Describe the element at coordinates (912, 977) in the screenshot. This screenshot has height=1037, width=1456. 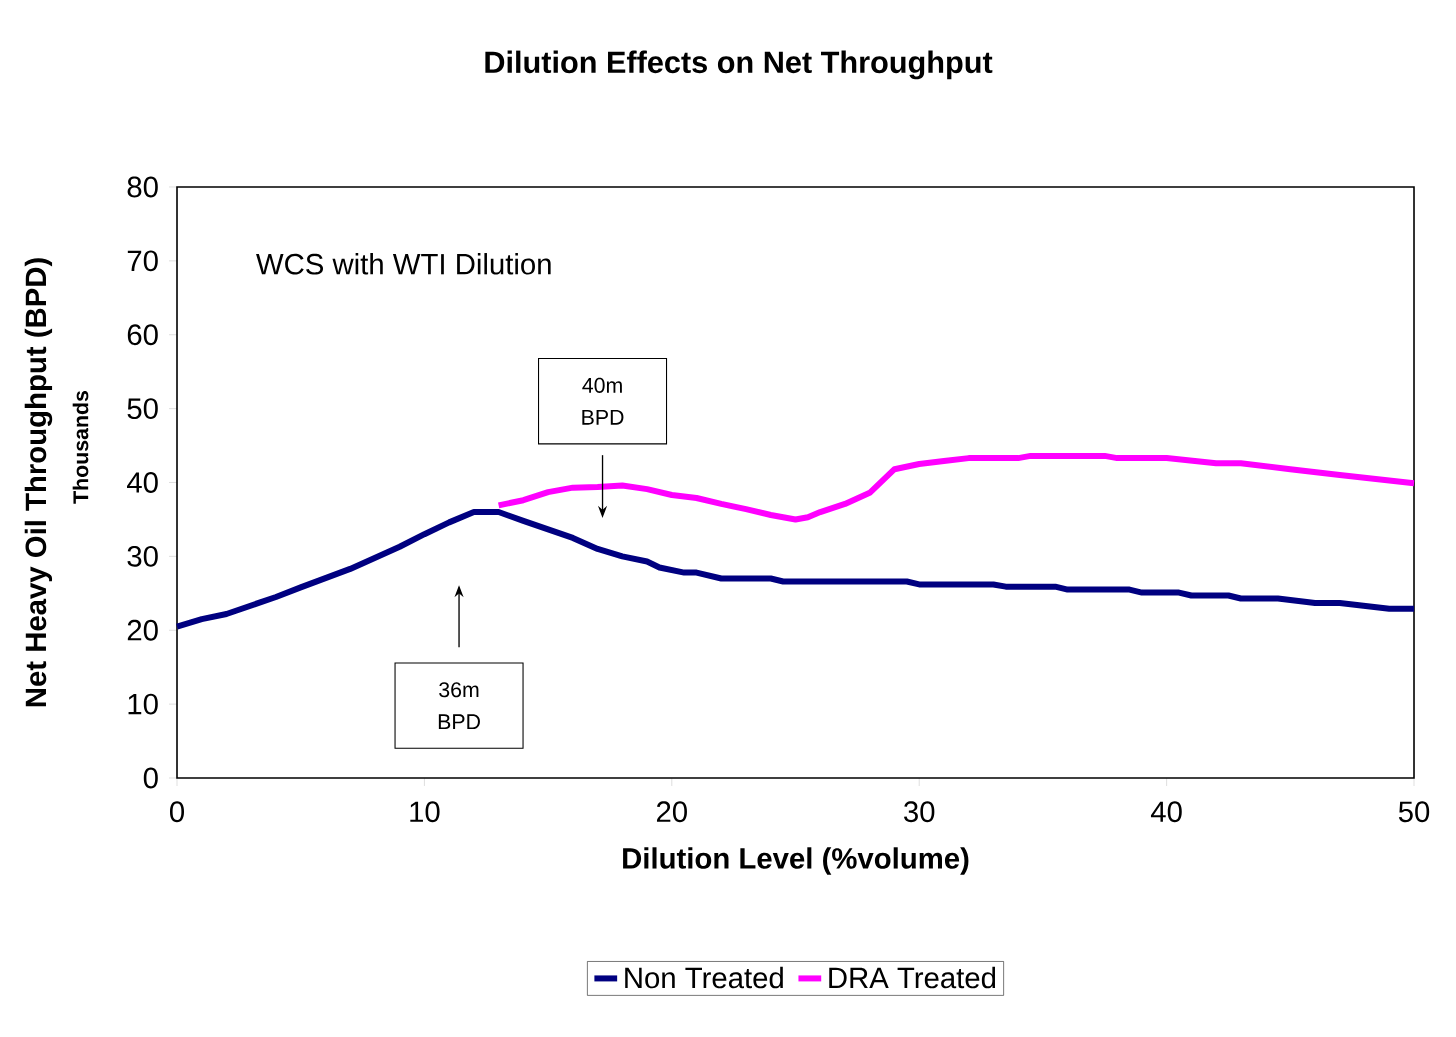
I see `legend-label: DRA Treated` at that location.